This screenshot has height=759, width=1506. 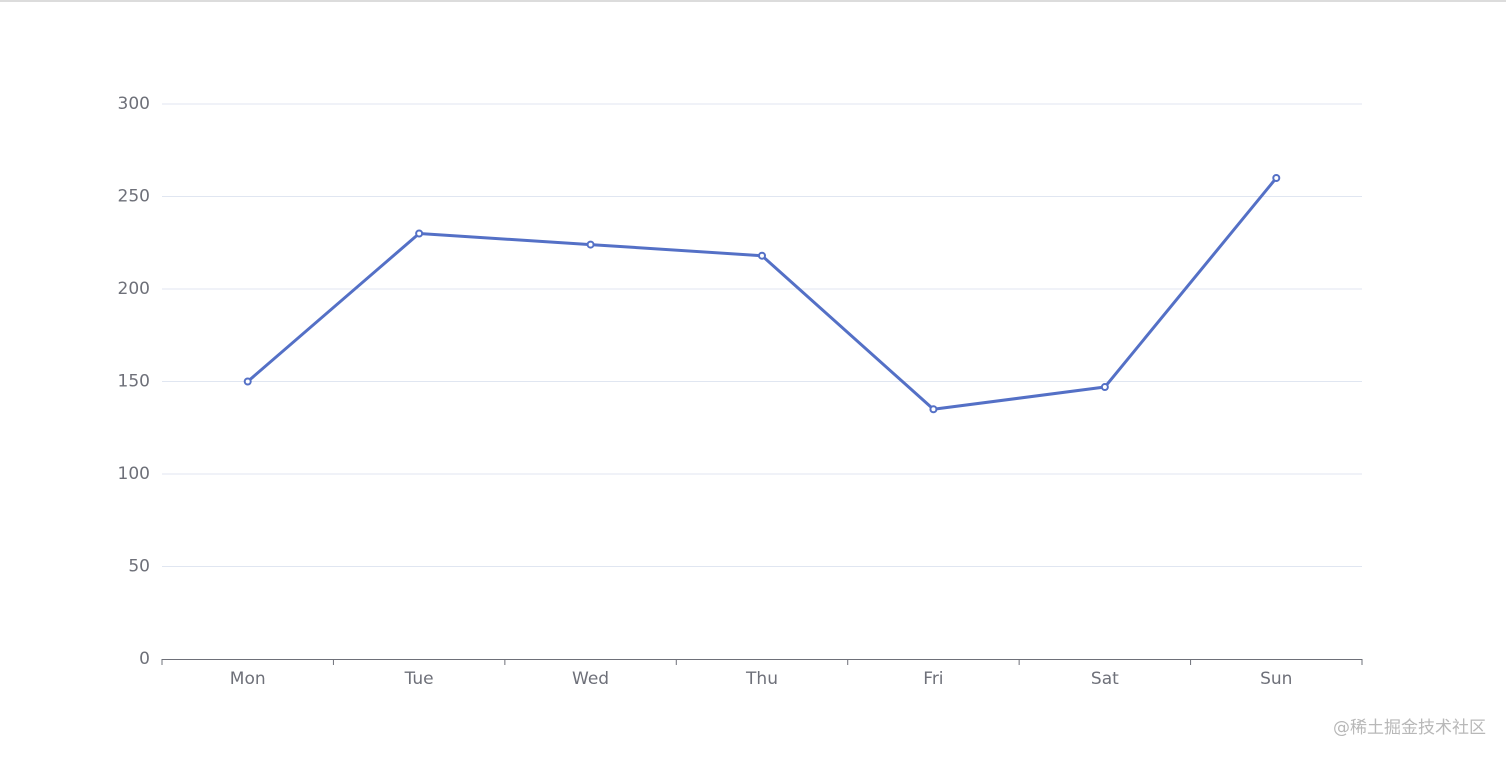 I want to click on x-tick-label: Mon, so click(x=248, y=679).